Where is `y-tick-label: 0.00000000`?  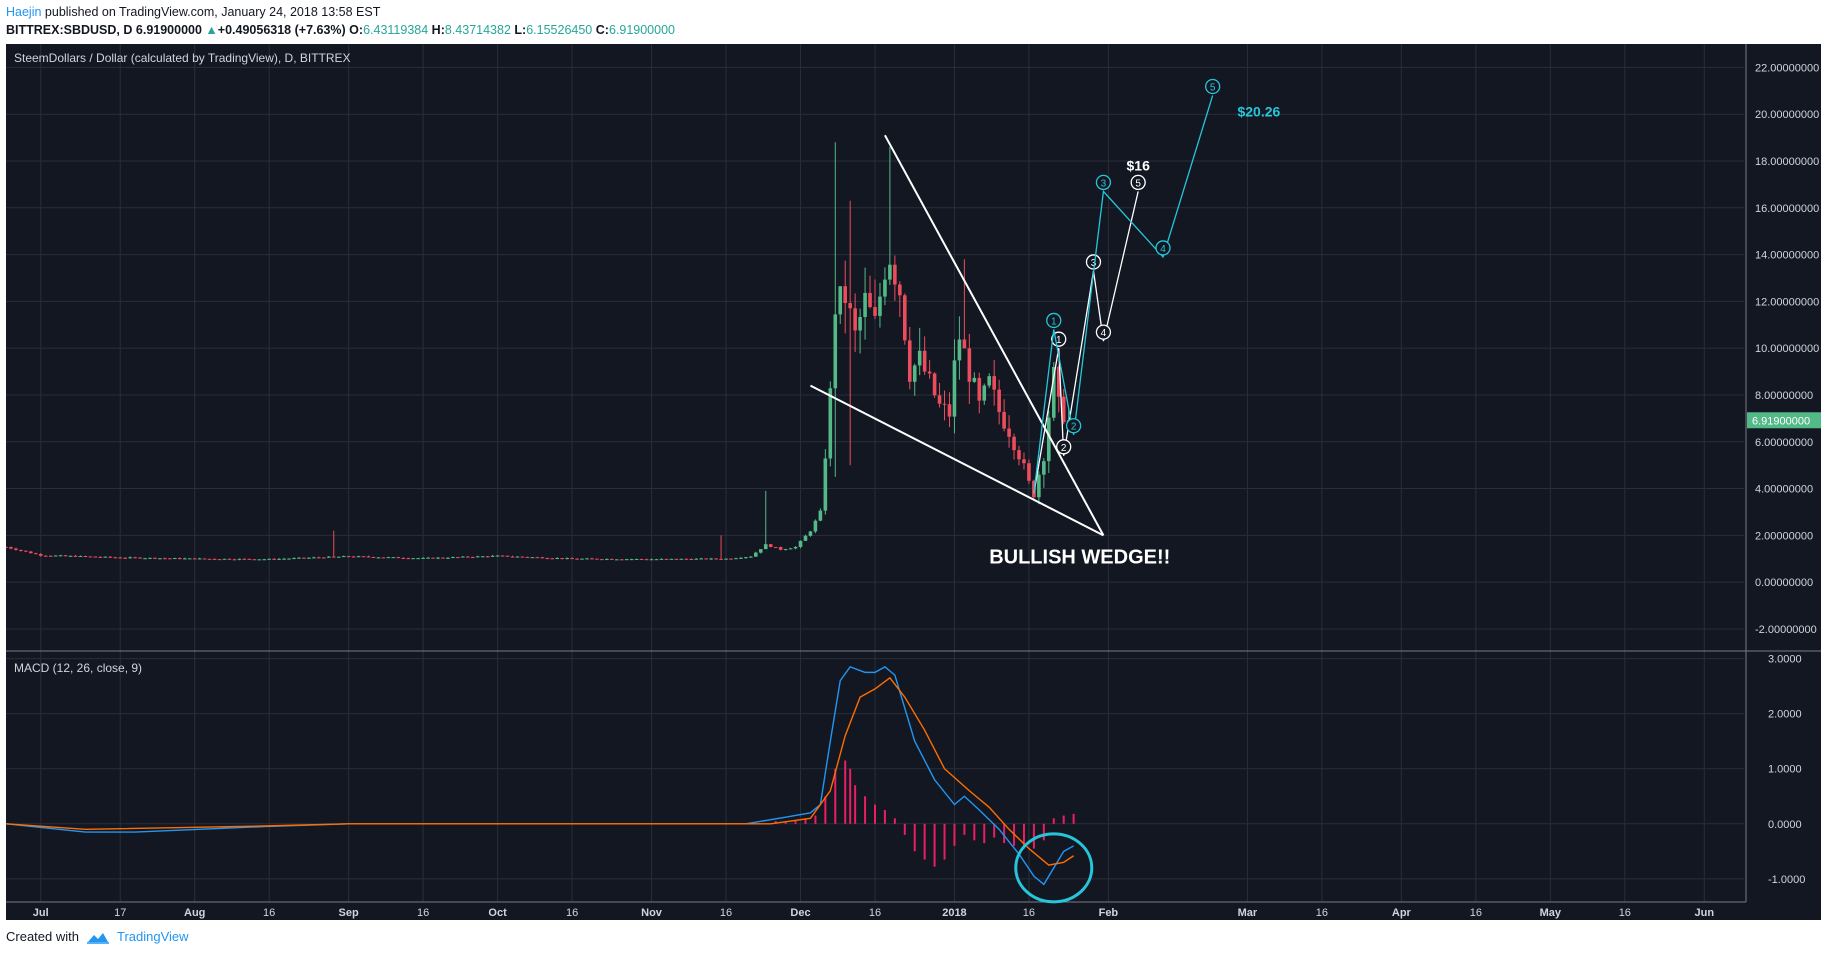 y-tick-label: 0.00000000 is located at coordinates (1784, 583).